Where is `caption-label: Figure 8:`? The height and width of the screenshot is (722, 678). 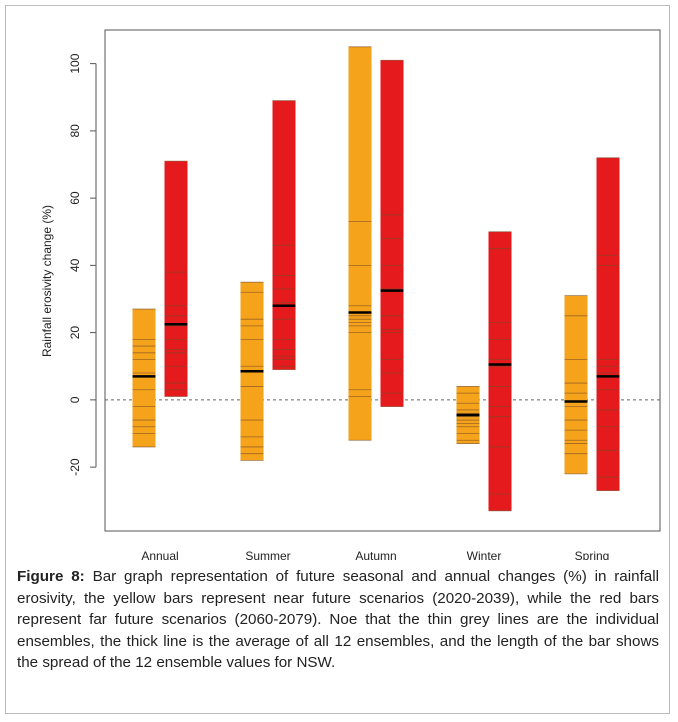 caption-label: Figure 8: is located at coordinates (51, 576).